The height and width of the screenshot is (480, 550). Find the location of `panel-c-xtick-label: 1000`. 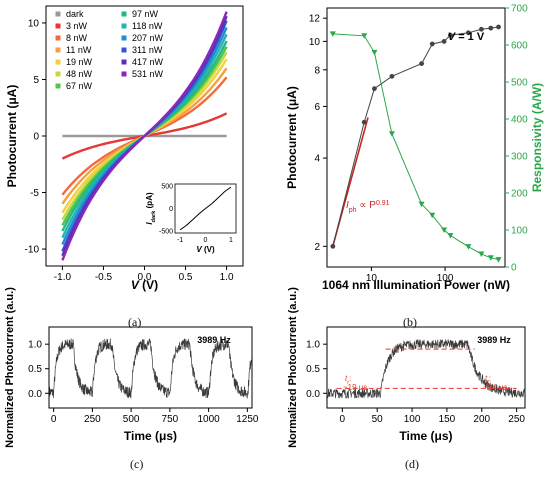

panel-c-xtick-label: 1000 is located at coordinates (208, 419).